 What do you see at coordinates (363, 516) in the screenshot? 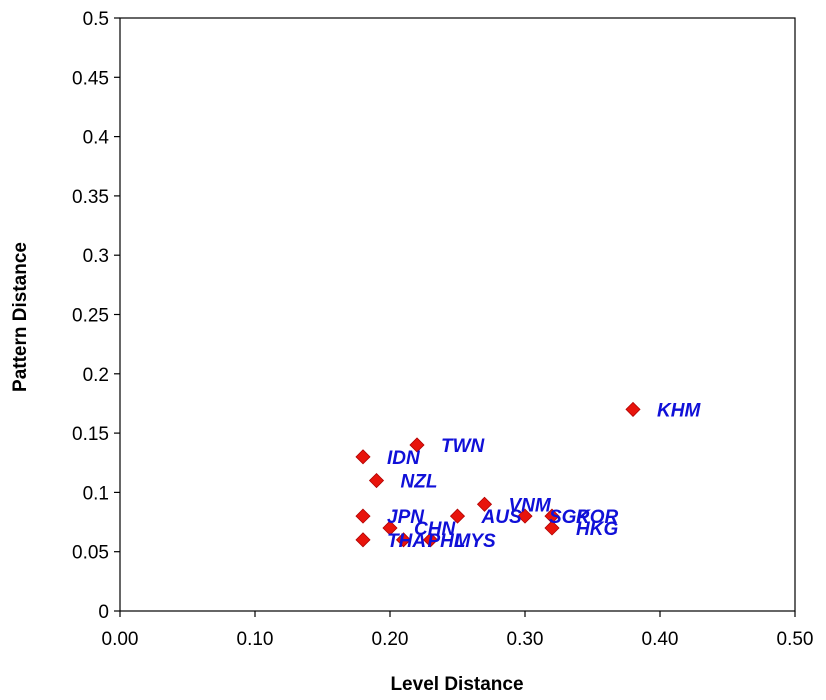
I see `data-point-jpn` at bounding box center [363, 516].